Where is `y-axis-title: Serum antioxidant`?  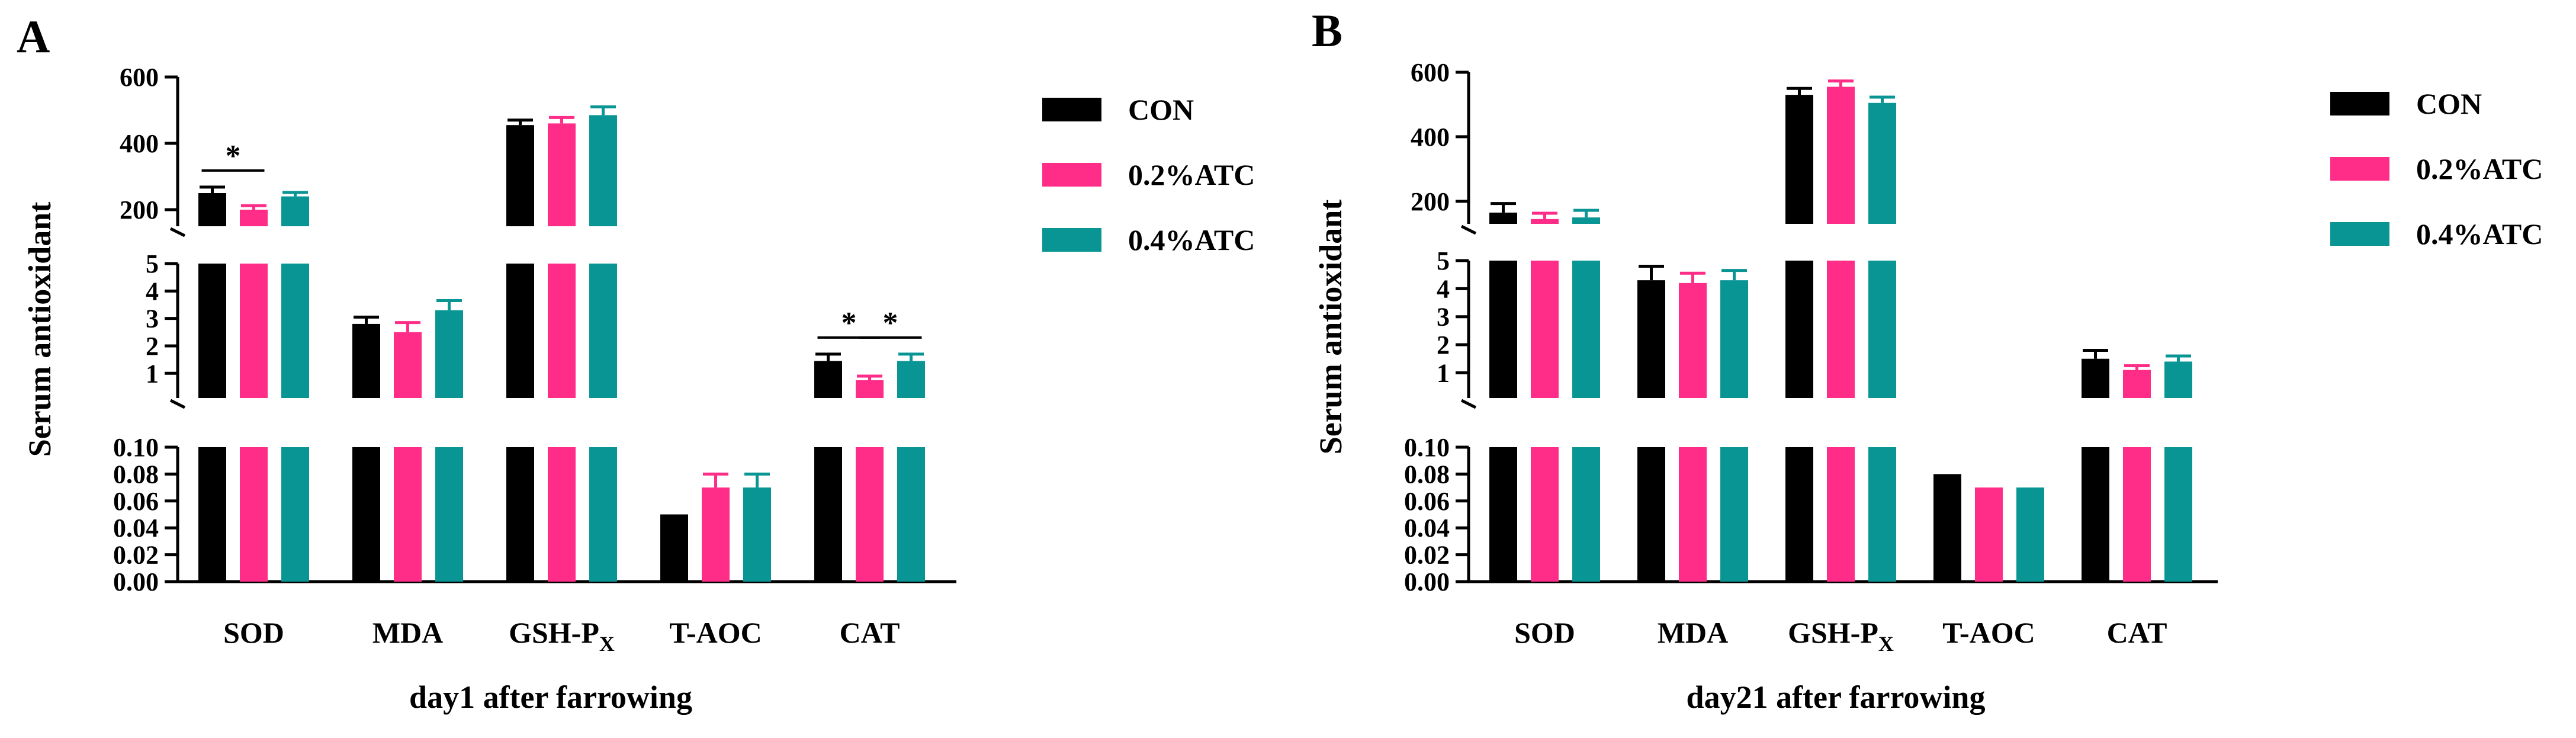 y-axis-title: Serum antioxidant is located at coordinates (1330, 327).